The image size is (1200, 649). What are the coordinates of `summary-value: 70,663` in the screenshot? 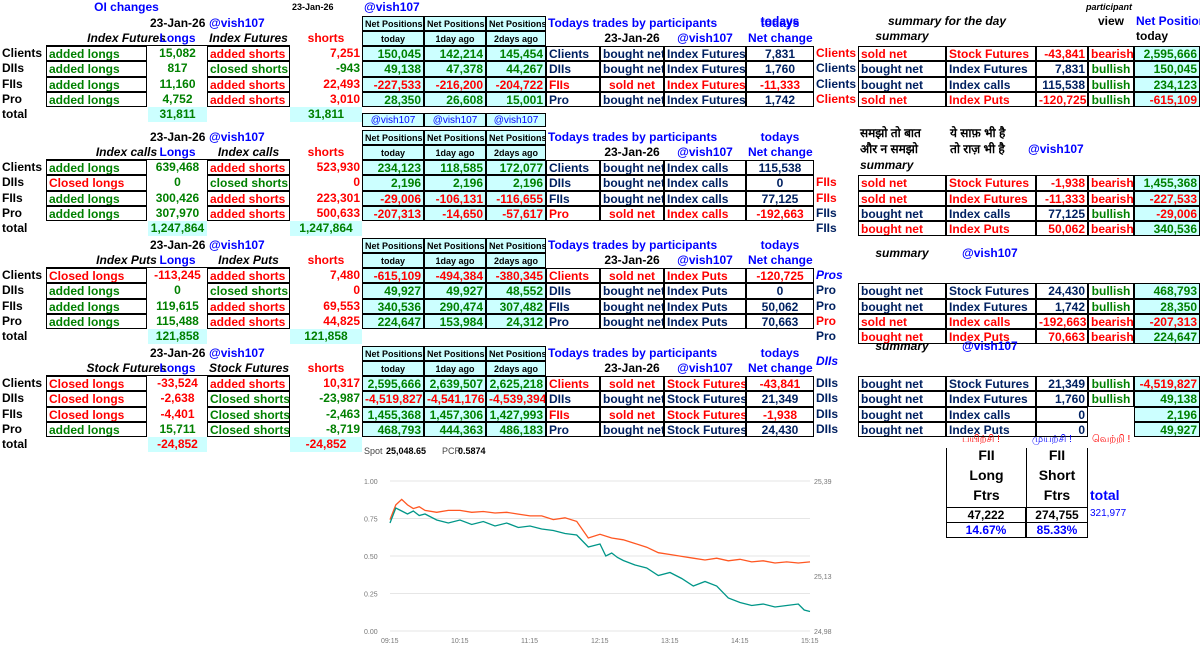 It's located at (1062, 337).